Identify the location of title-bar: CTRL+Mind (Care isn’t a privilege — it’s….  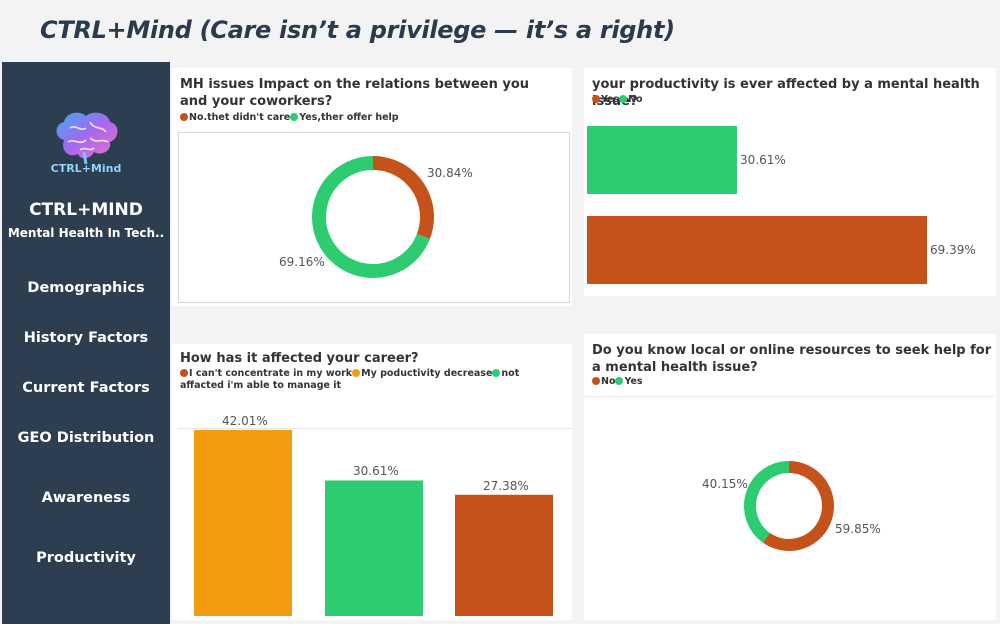
(500, 31).